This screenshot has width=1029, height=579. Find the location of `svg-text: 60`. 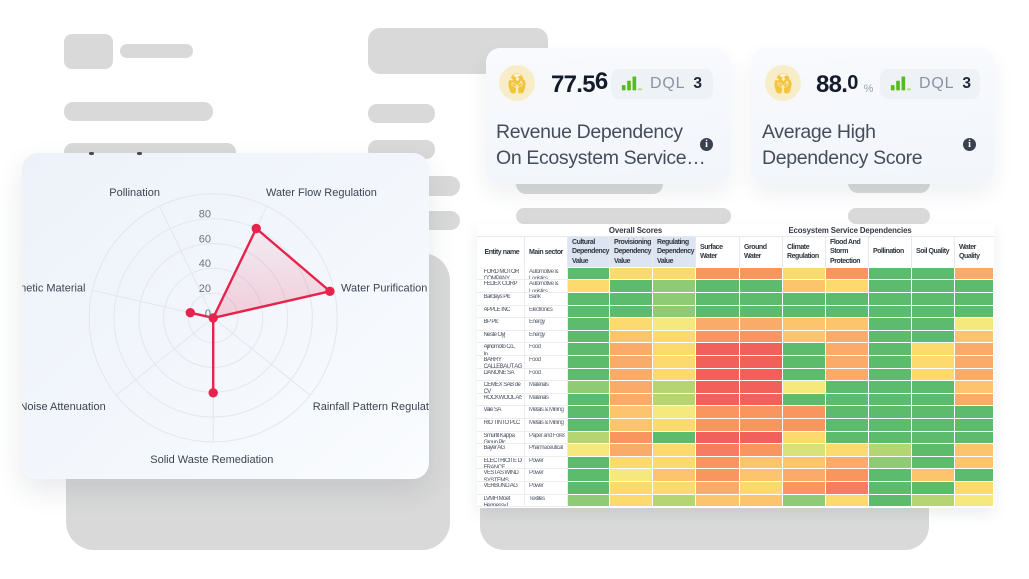

svg-text: 60 is located at coordinates (204, 239).